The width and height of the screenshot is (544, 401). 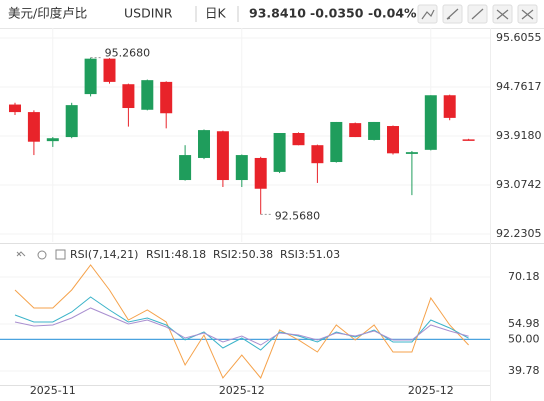 What do you see at coordinates (392, 13) in the screenshot?
I see `change-pct: -0.04%` at bounding box center [392, 13].